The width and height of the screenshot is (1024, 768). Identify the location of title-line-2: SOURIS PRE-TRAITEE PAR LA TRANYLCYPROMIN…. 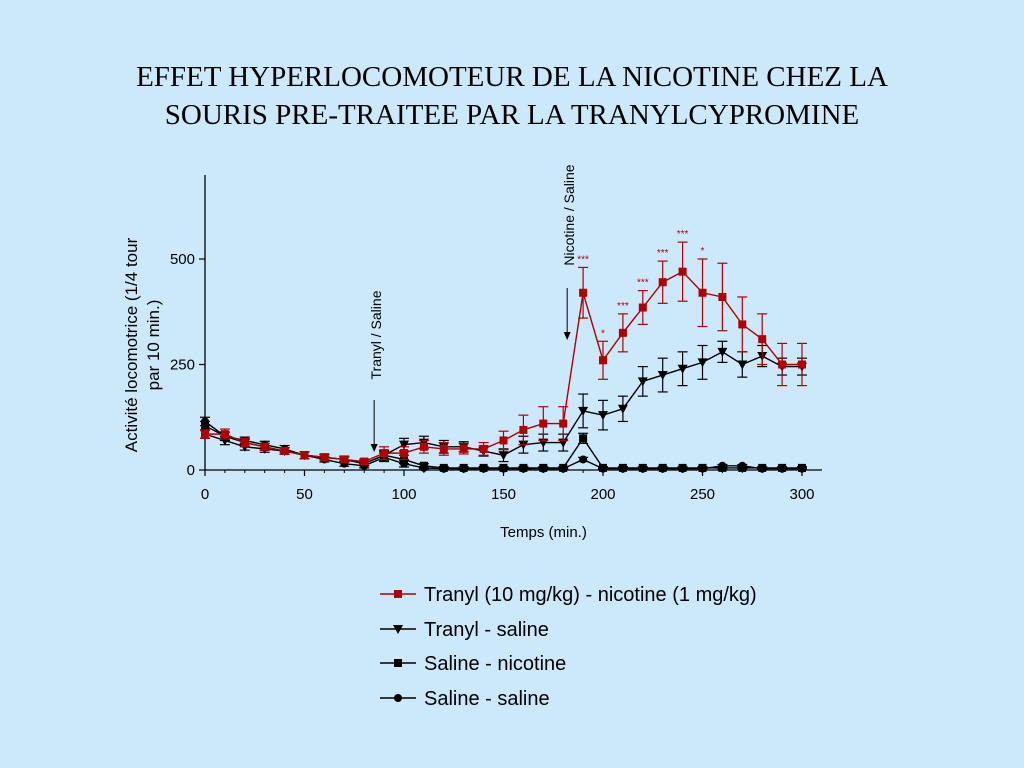
(512, 115).